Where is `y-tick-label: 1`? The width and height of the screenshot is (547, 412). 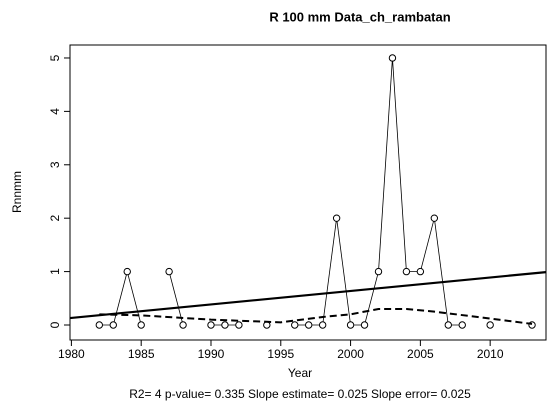
y-tick-label: 1 is located at coordinates (55, 271).